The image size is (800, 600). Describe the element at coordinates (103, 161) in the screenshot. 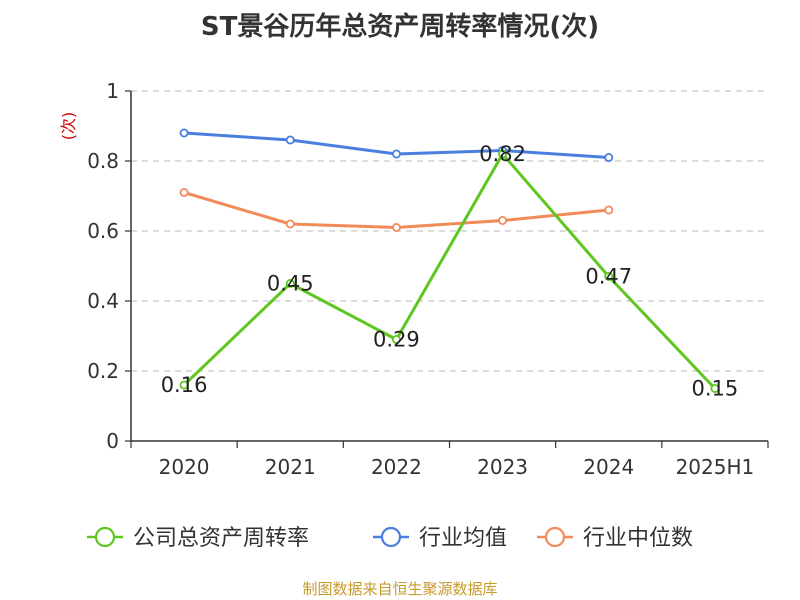

I see `y-tick-label: 0.8` at that location.